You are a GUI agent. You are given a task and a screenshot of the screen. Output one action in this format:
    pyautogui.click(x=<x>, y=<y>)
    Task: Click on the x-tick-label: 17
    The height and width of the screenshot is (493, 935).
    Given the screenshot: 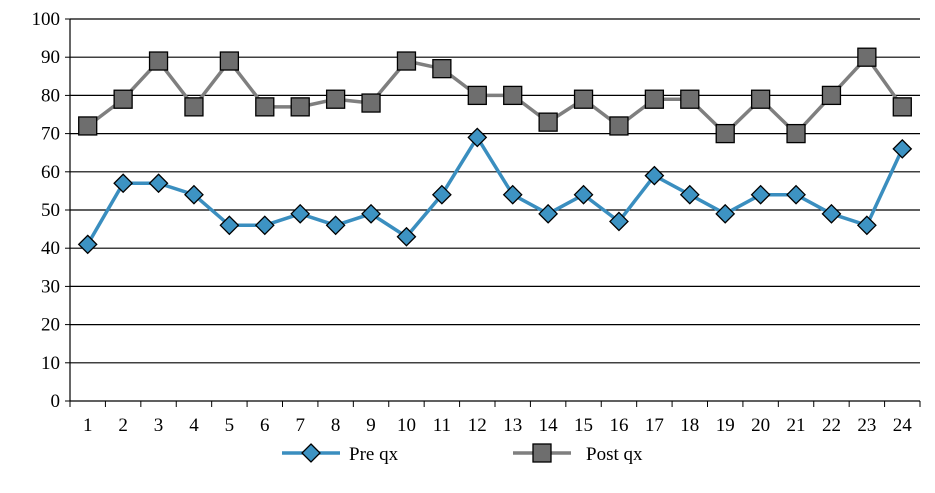 What is the action you would take?
    pyautogui.click(x=654, y=425)
    